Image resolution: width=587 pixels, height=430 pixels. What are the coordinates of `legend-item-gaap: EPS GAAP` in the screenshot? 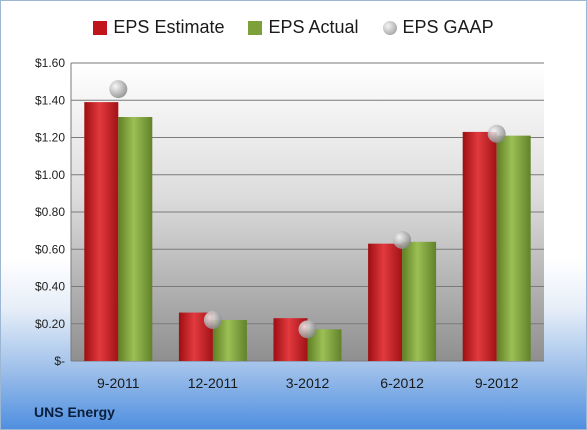 It's located at (438, 27).